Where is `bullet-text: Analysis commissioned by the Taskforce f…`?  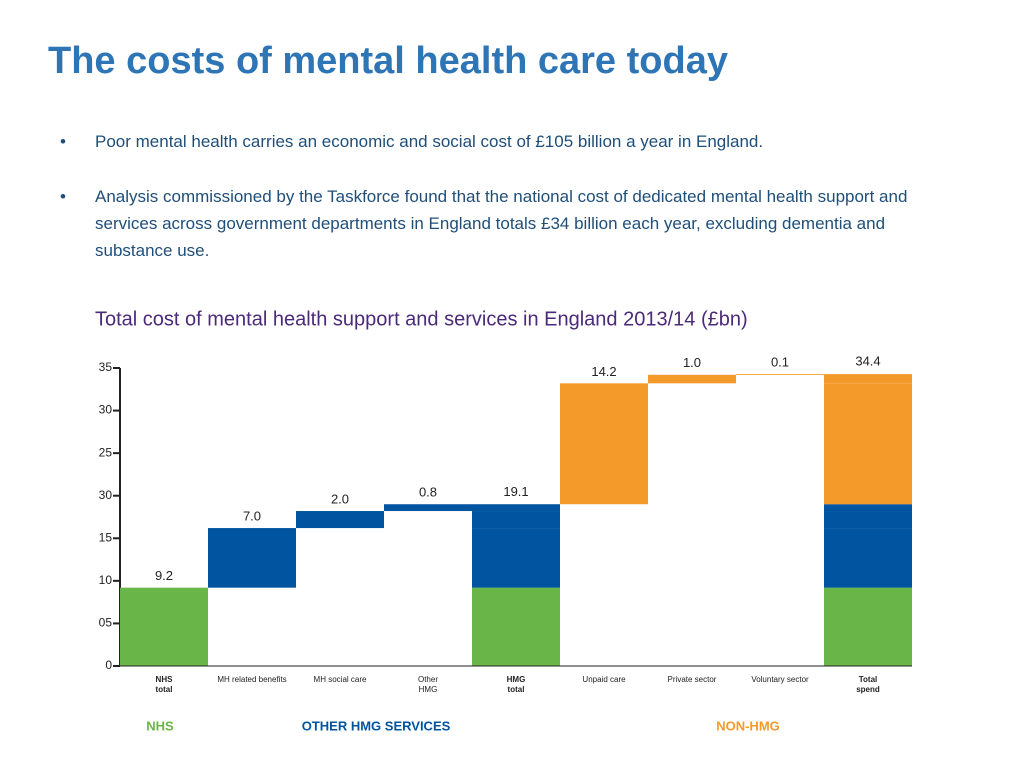 bullet-text: Analysis commissioned by the Taskforce f… is located at coordinates (501, 223).